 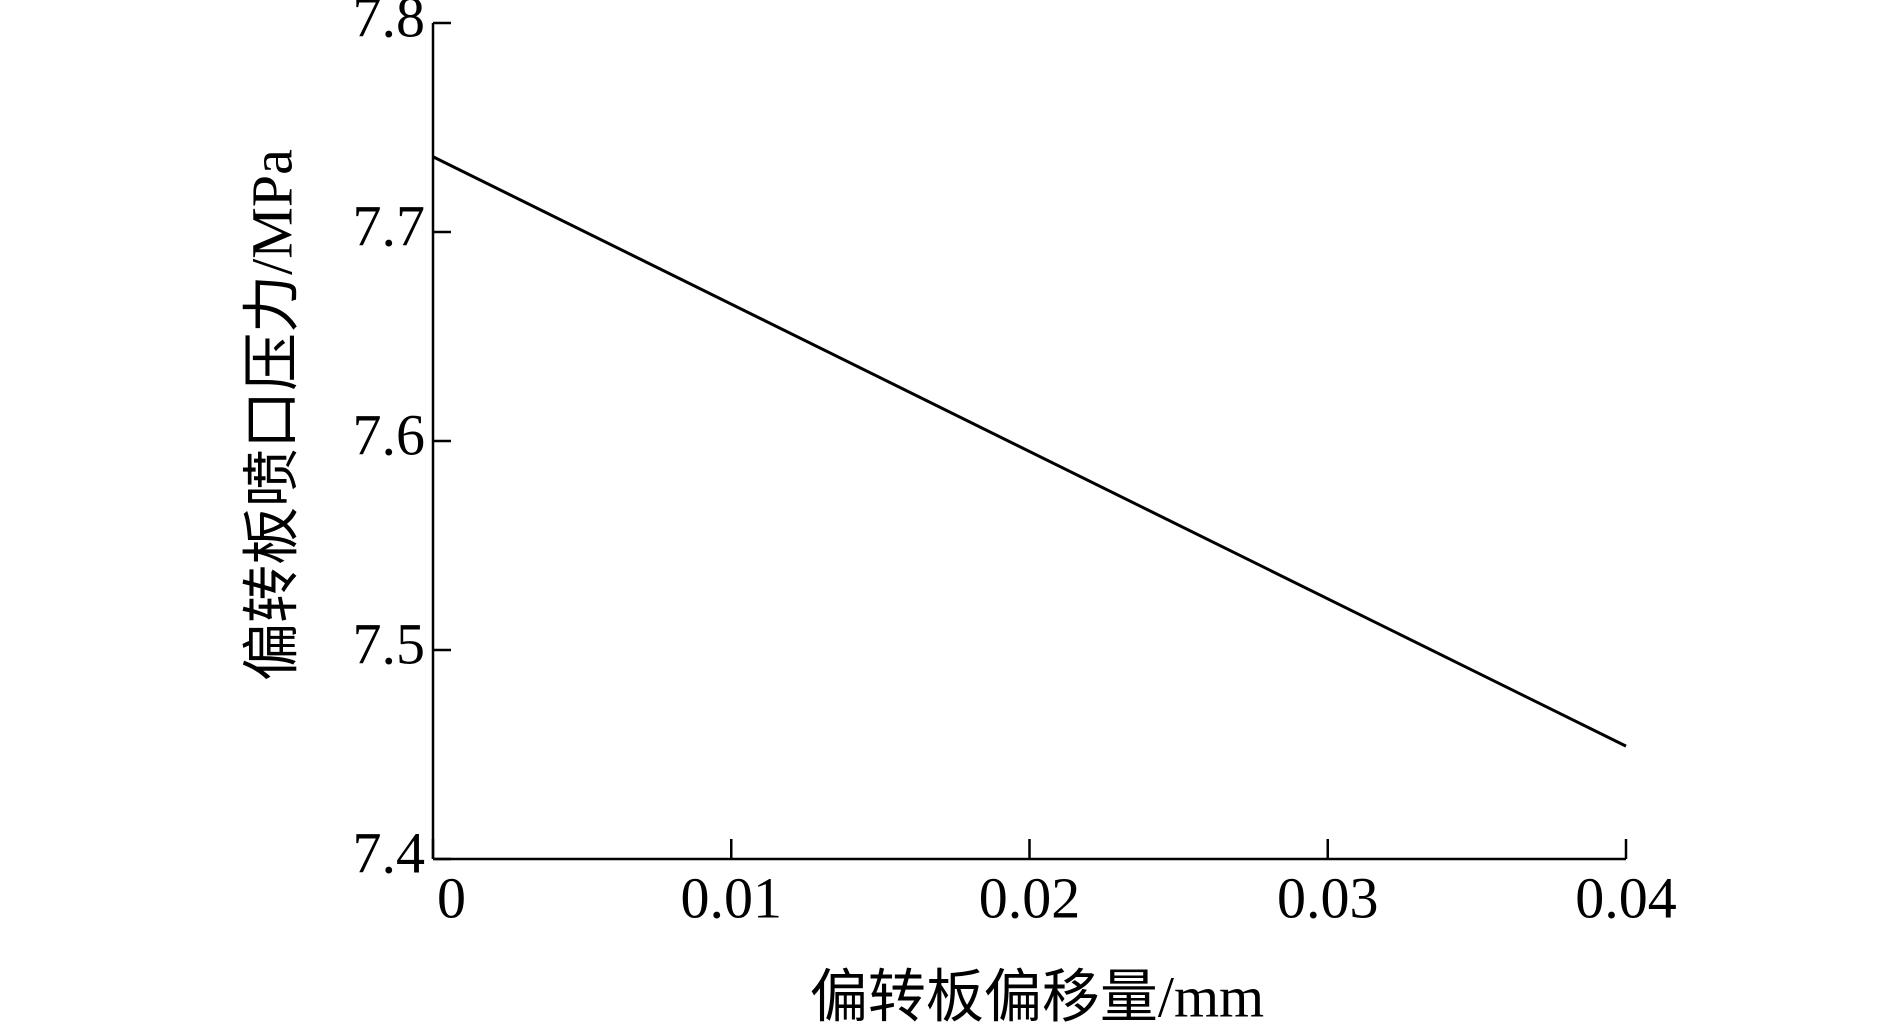 I want to click on x-tick-label: 0.04, so click(x=1626, y=897).